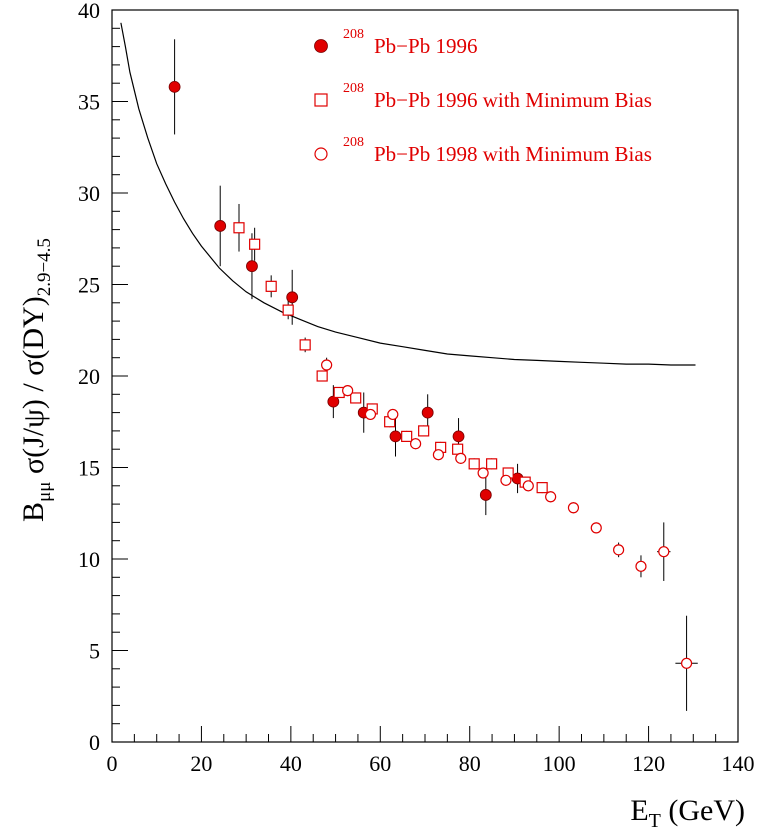  What do you see at coordinates (89, 559) in the screenshot?
I see `y-tick-label: 10` at bounding box center [89, 559].